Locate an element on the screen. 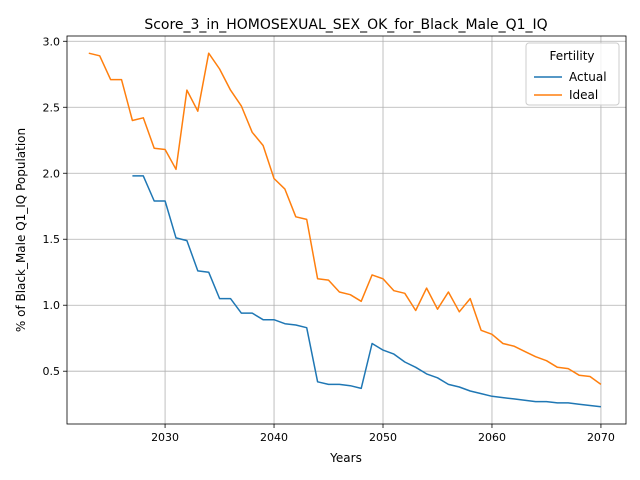 The image size is (640, 480). legend-title: Fertility is located at coordinates (571, 56).